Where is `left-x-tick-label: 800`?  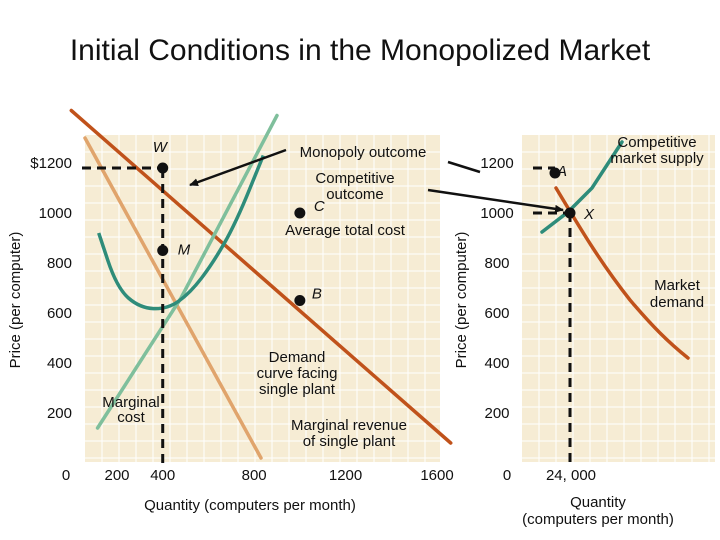 left-x-tick-label: 800 is located at coordinates (254, 475).